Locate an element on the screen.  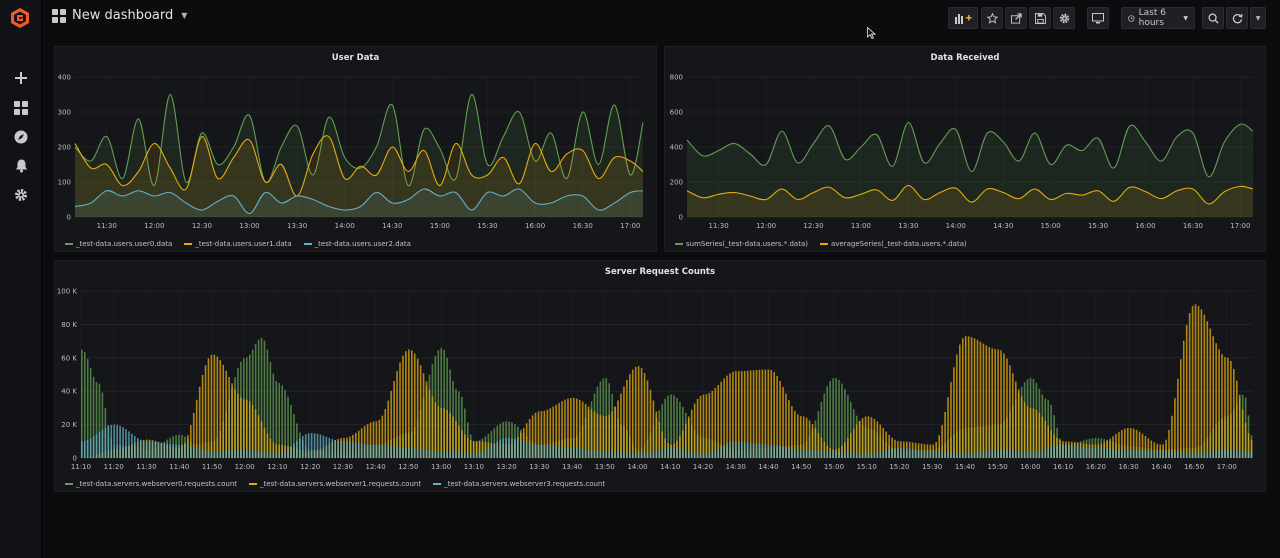
legend-item: _test-data.users.user2.data is located at coordinates (357, 244).